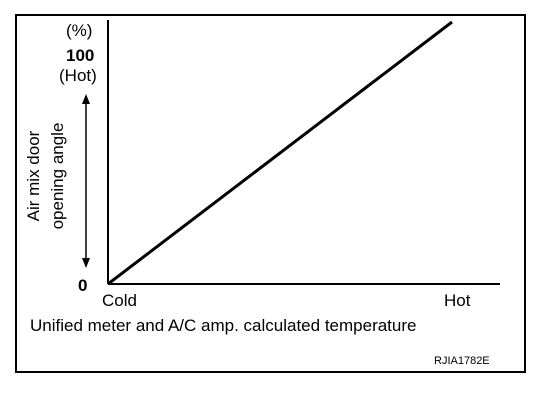 The height and width of the screenshot is (418, 560). Describe the element at coordinates (78, 75) in the screenshot. I see `y-tick-max-label: (Hot)` at that location.